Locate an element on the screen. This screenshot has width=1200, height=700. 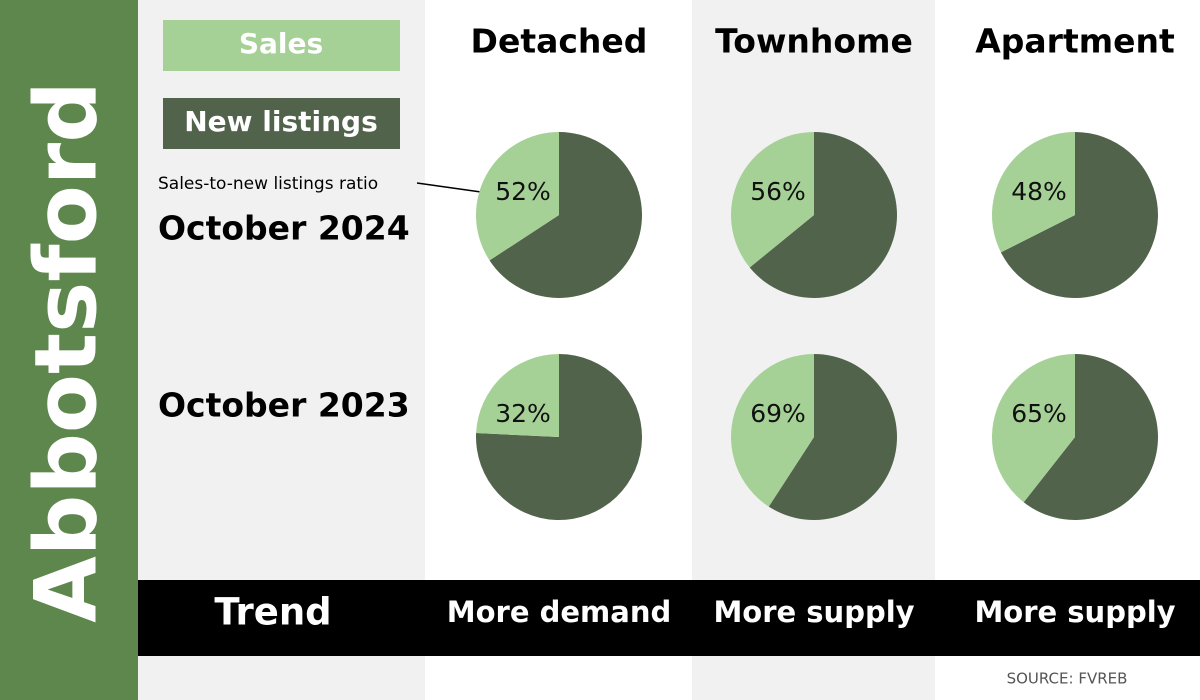
ratio-label: 56% is located at coordinates (778, 191).